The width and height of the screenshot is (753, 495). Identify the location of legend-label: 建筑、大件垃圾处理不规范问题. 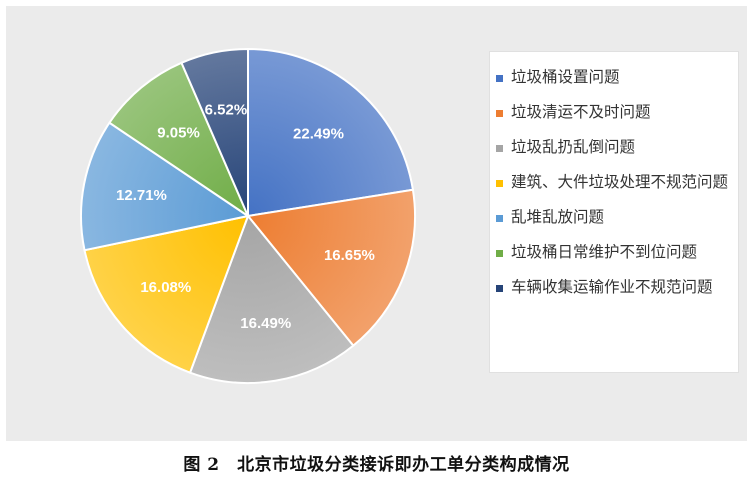
(620, 182).